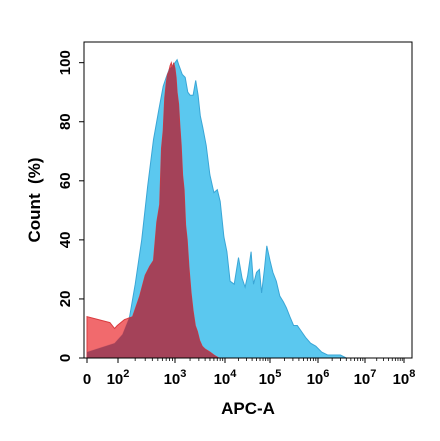 The image size is (440, 441). What do you see at coordinates (226, 378) in the screenshot?
I see `x-tick-label: 10⁴` at bounding box center [226, 378].